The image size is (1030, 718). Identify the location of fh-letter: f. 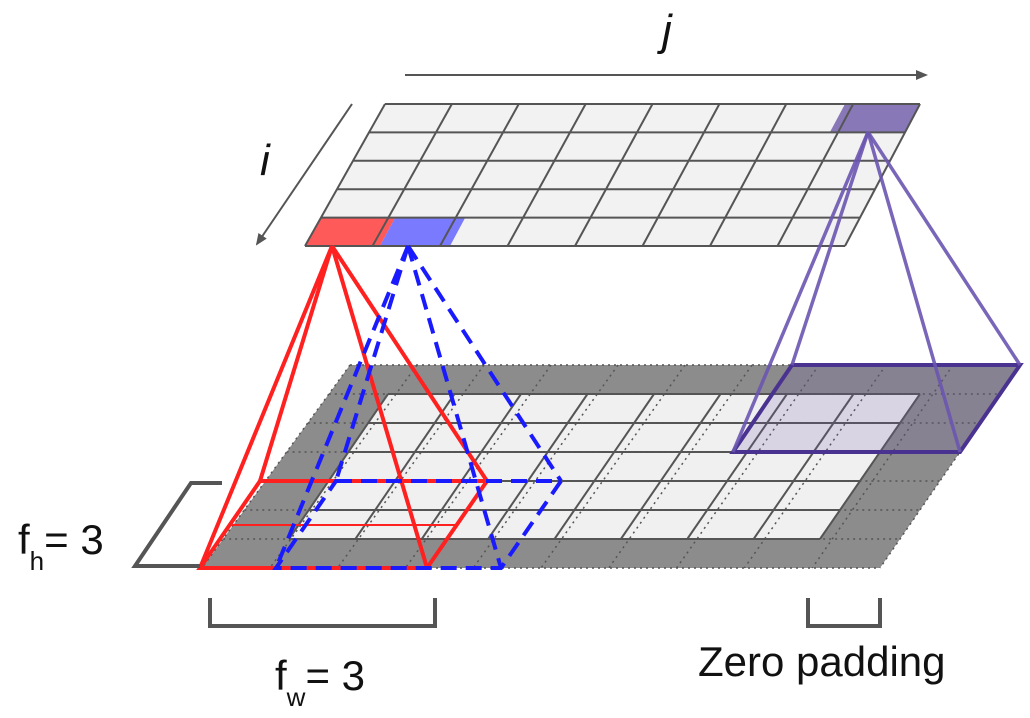
(24, 539).